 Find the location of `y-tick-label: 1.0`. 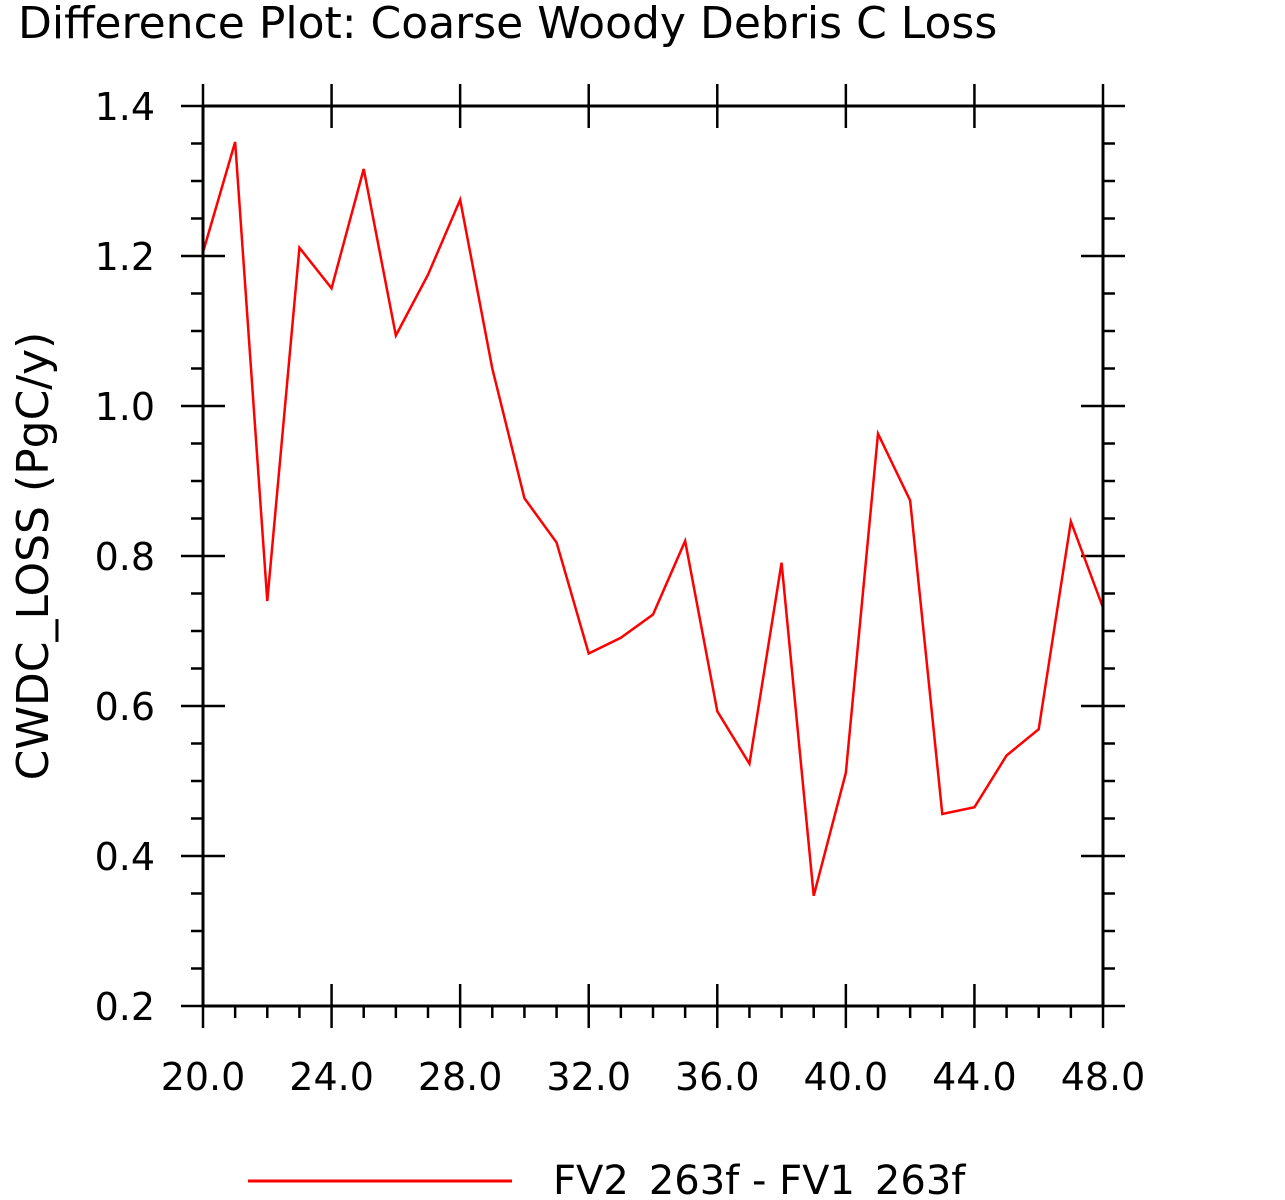

y-tick-label: 1.0 is located at coordinates (125, 407).